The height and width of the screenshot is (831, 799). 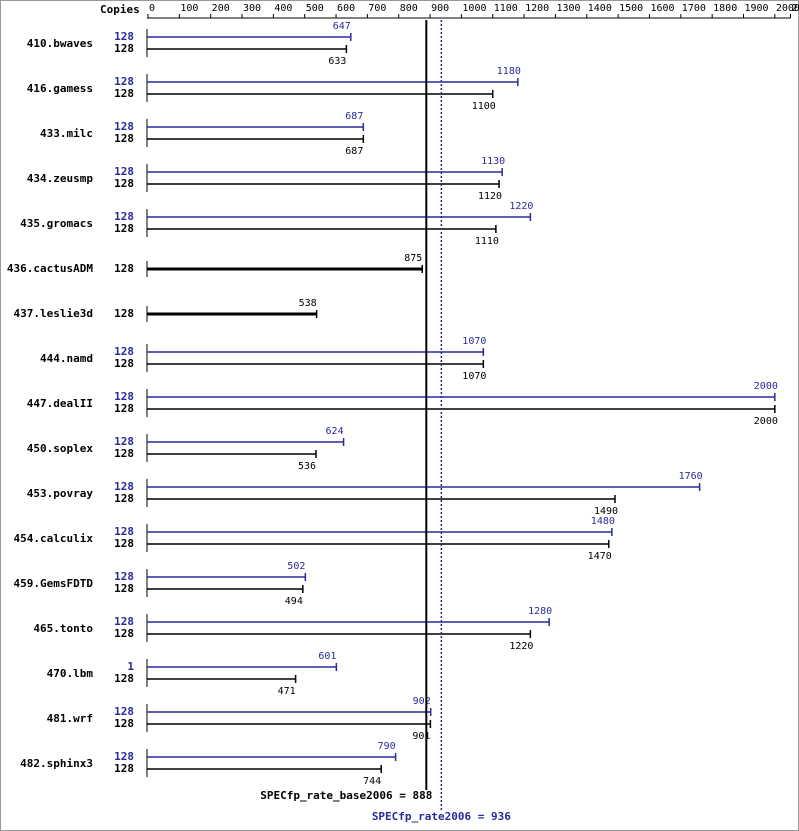 I want to click on x-tick-label: 900, so click(x=440, y=8).